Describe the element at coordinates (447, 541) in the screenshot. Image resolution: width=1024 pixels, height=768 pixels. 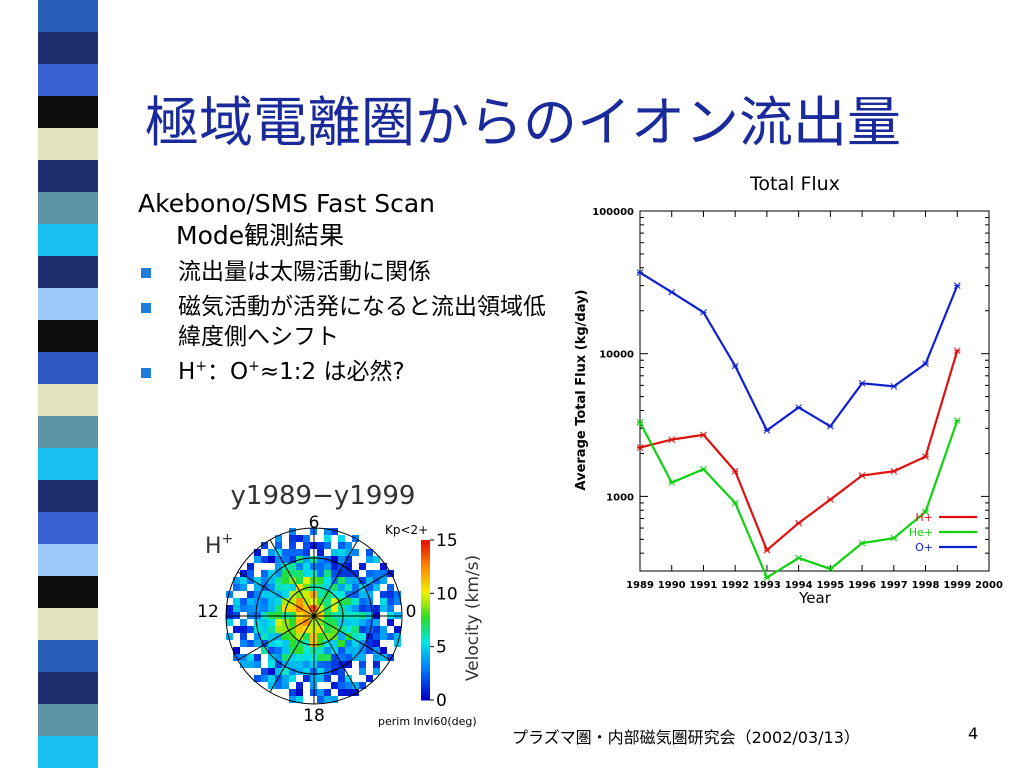
I see `colorbar-tick-label: 15` at that location.